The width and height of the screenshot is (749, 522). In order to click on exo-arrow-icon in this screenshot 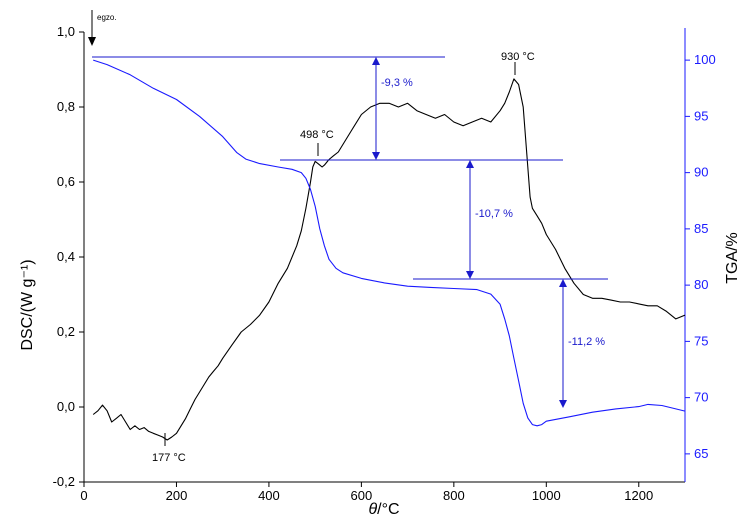, I will do `click(92, 41)`.